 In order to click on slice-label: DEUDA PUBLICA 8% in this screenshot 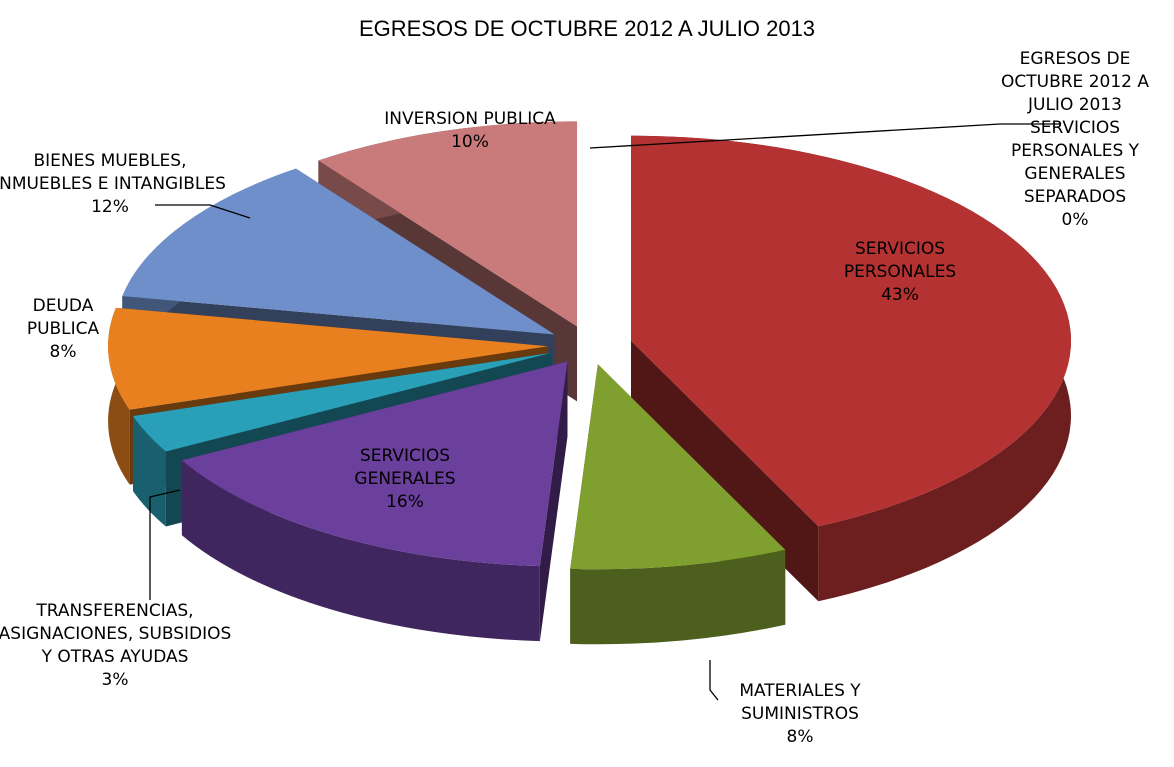, I will do `click(63, 329)`.